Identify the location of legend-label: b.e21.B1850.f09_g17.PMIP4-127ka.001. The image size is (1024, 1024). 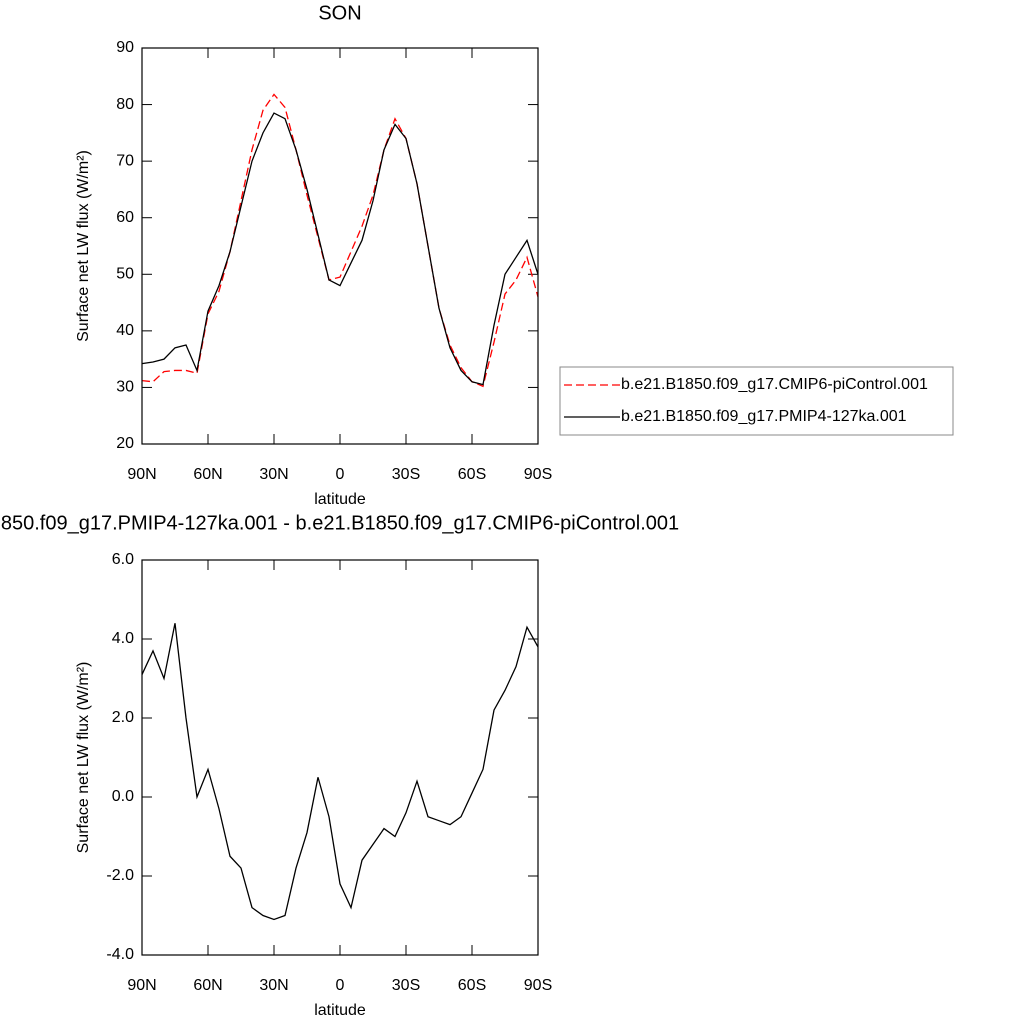
(764, 416).